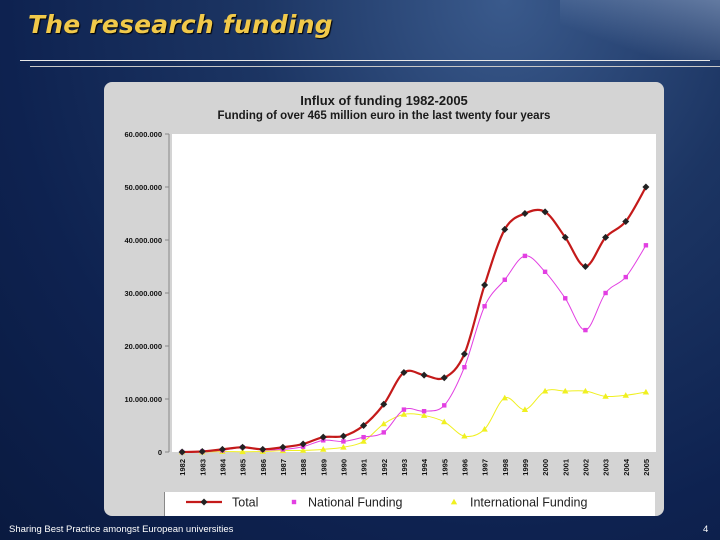 The width and height of the screenshot is (720, 540). Describe the element at coordinates (640, 30) in the screenshot. I see `corner-glow` at that location.